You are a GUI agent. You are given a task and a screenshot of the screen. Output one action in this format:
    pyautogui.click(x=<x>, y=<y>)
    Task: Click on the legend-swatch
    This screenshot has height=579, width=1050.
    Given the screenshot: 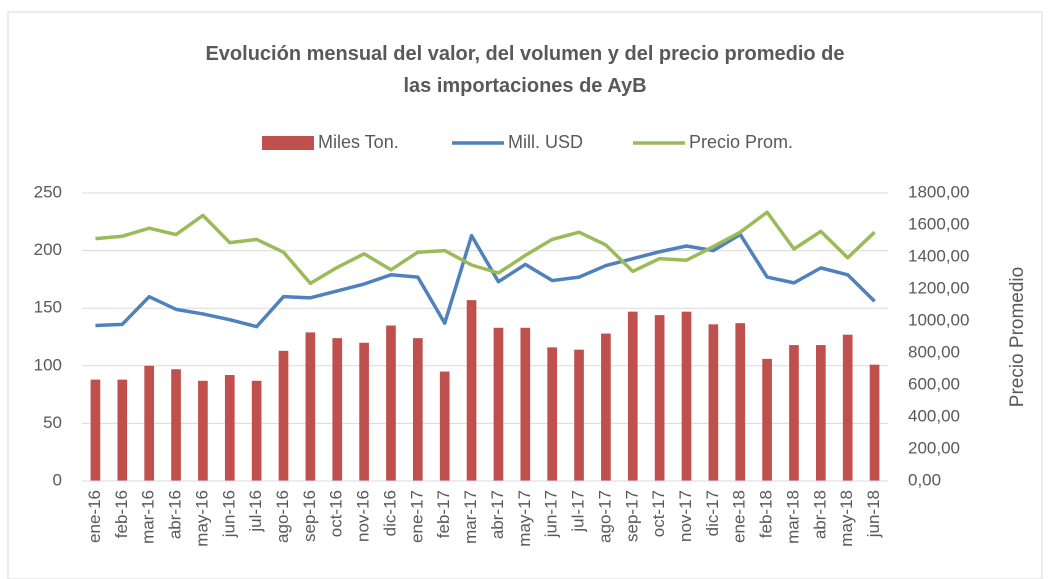 What is the action you would take?
    pyautogui.click(x=288, y=143)
    